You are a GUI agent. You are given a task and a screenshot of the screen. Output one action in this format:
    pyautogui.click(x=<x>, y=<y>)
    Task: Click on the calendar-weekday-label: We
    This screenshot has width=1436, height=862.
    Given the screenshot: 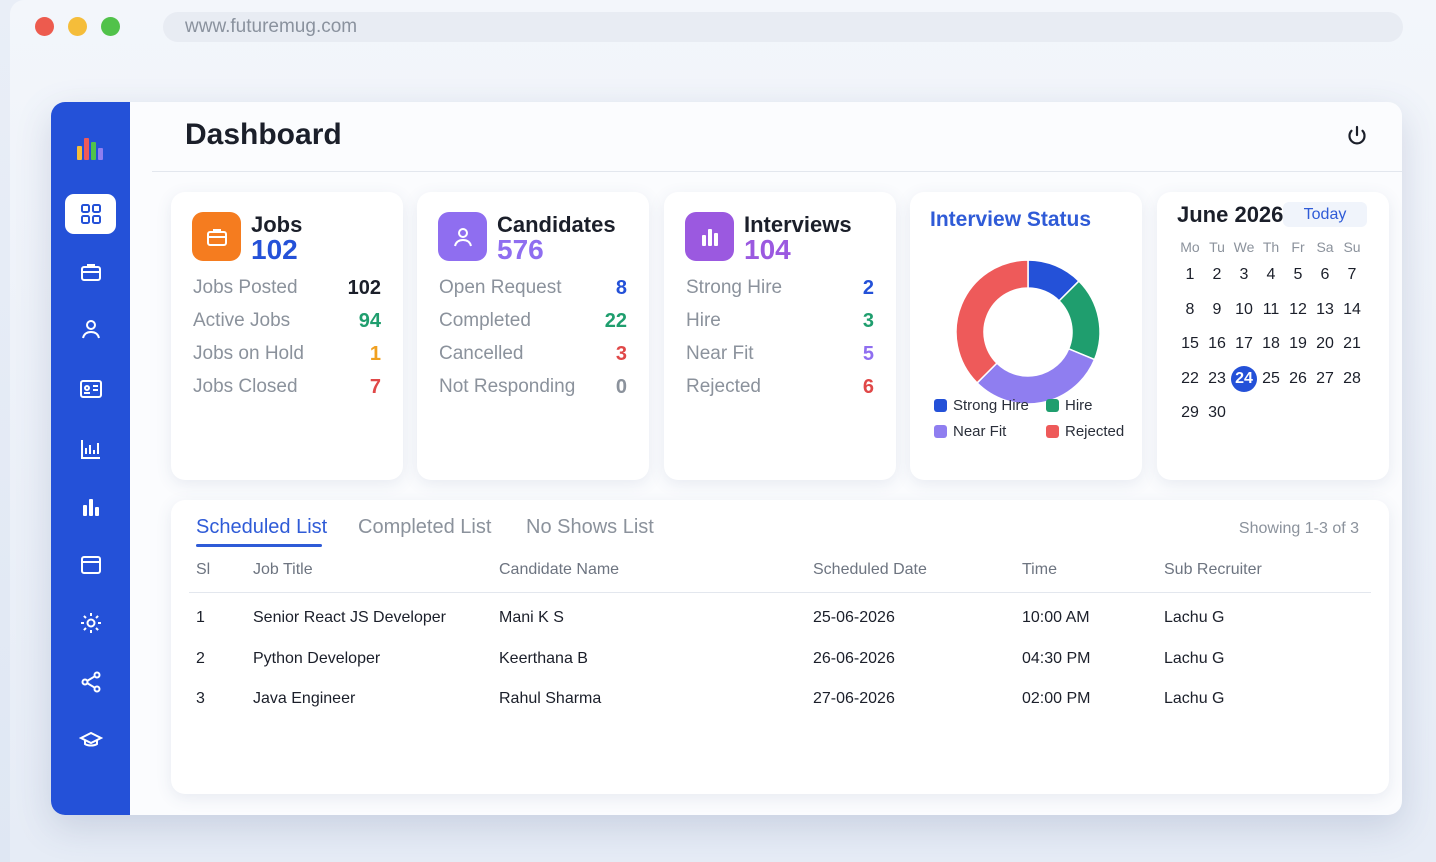 What is the action you would take?
    pyautogui.click(x=1244, y=247)
    